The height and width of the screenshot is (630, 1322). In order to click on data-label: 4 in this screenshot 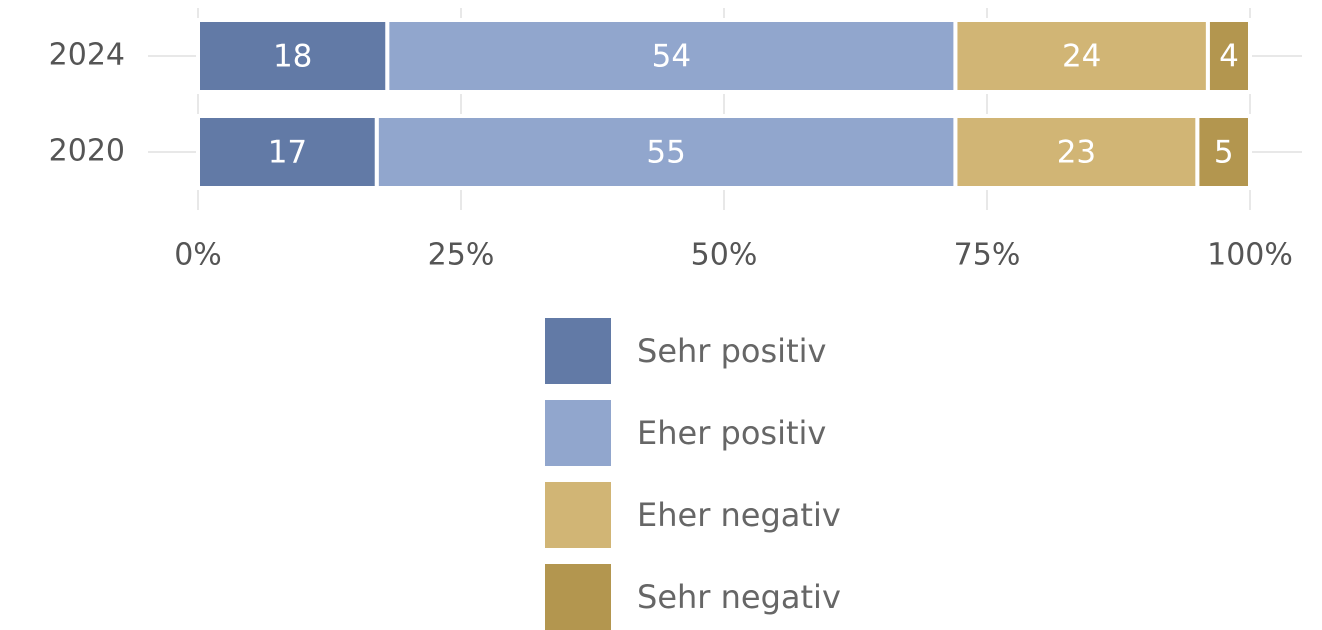, I will do `click(1229, 57)`.